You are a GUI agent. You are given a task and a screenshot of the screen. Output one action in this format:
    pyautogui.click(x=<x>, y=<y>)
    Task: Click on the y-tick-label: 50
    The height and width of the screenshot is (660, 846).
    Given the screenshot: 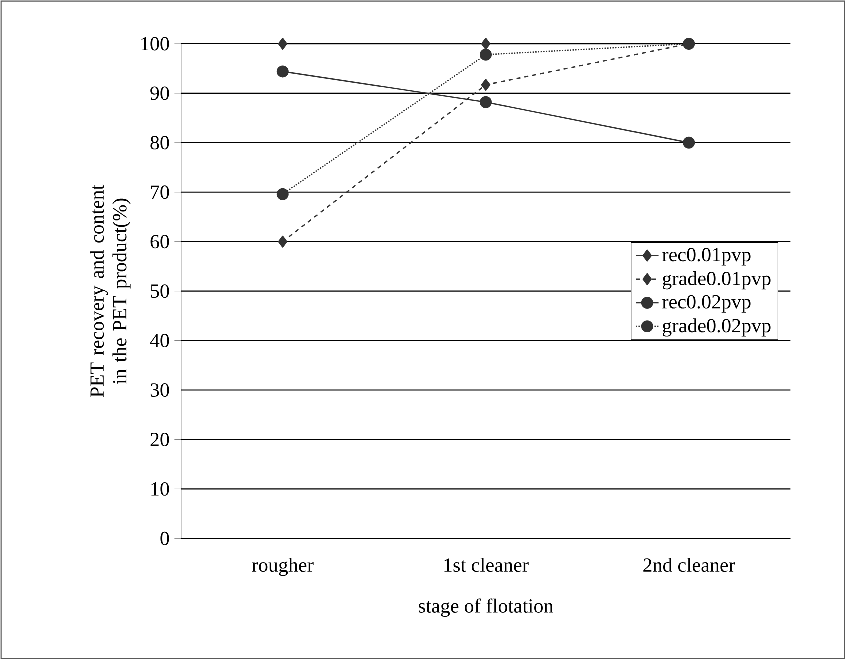 What is the action you would take?
    pyautogui.click(x=160, y=291)
    